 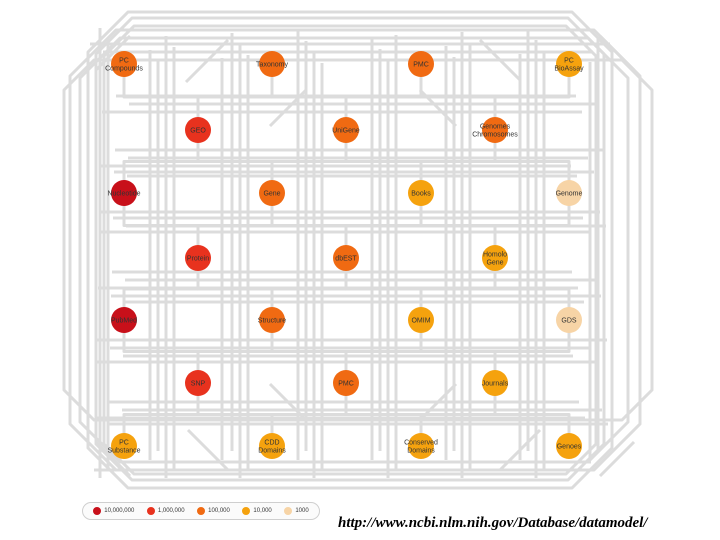 I want to click on node-structure: Structure, so click(x=272, y=320).